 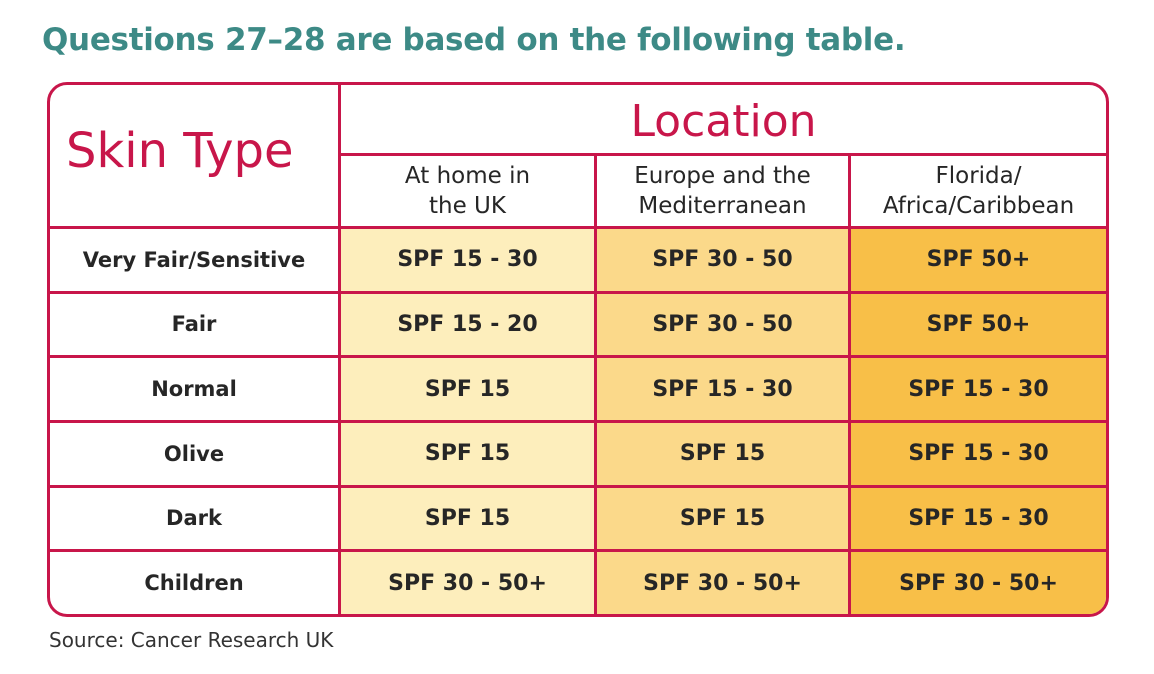 What do you see at coordinates (722, 176) in the screenshot?
I see `column-header-line: Europe and the` at bounding box center [722, 176].